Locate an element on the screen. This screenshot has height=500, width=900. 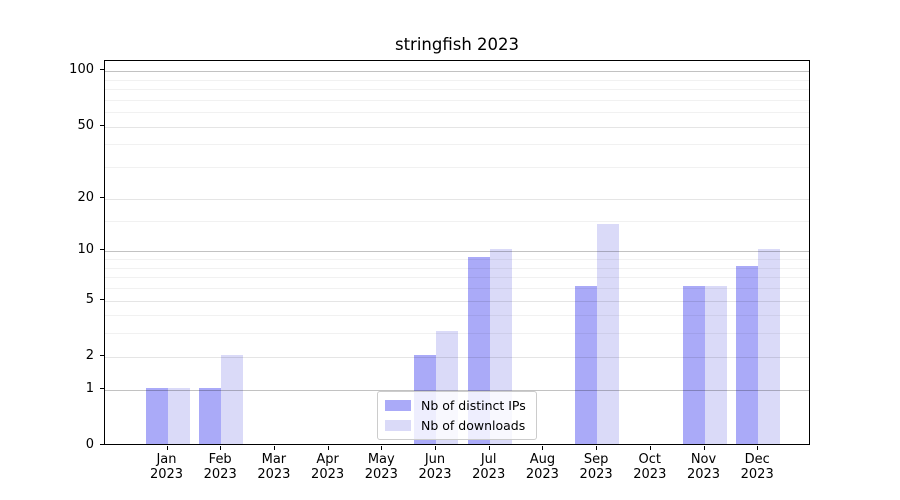
y-tick-label: 5 is located at coordinates (89, 299).